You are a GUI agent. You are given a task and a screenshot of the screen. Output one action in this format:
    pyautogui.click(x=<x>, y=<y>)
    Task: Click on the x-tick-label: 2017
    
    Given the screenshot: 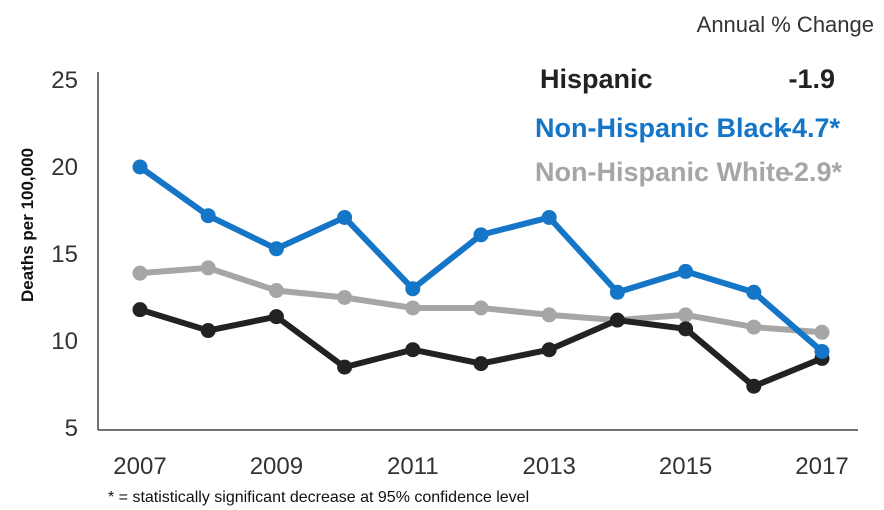 What is the action you would take?
    pyautogui.click(x=821, y=466)
    